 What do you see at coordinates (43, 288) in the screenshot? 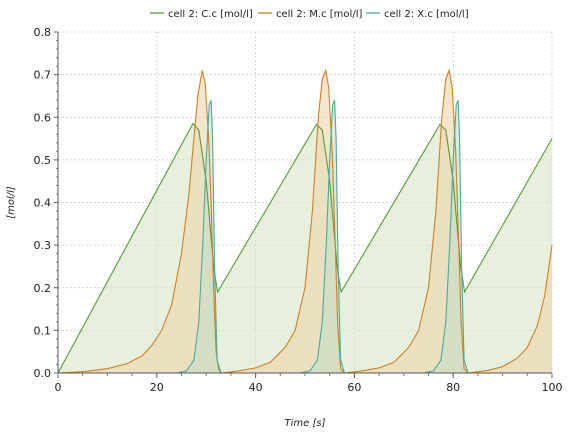
I see `y-tick-label-2: 0.2` at bounding box center [43, 288].